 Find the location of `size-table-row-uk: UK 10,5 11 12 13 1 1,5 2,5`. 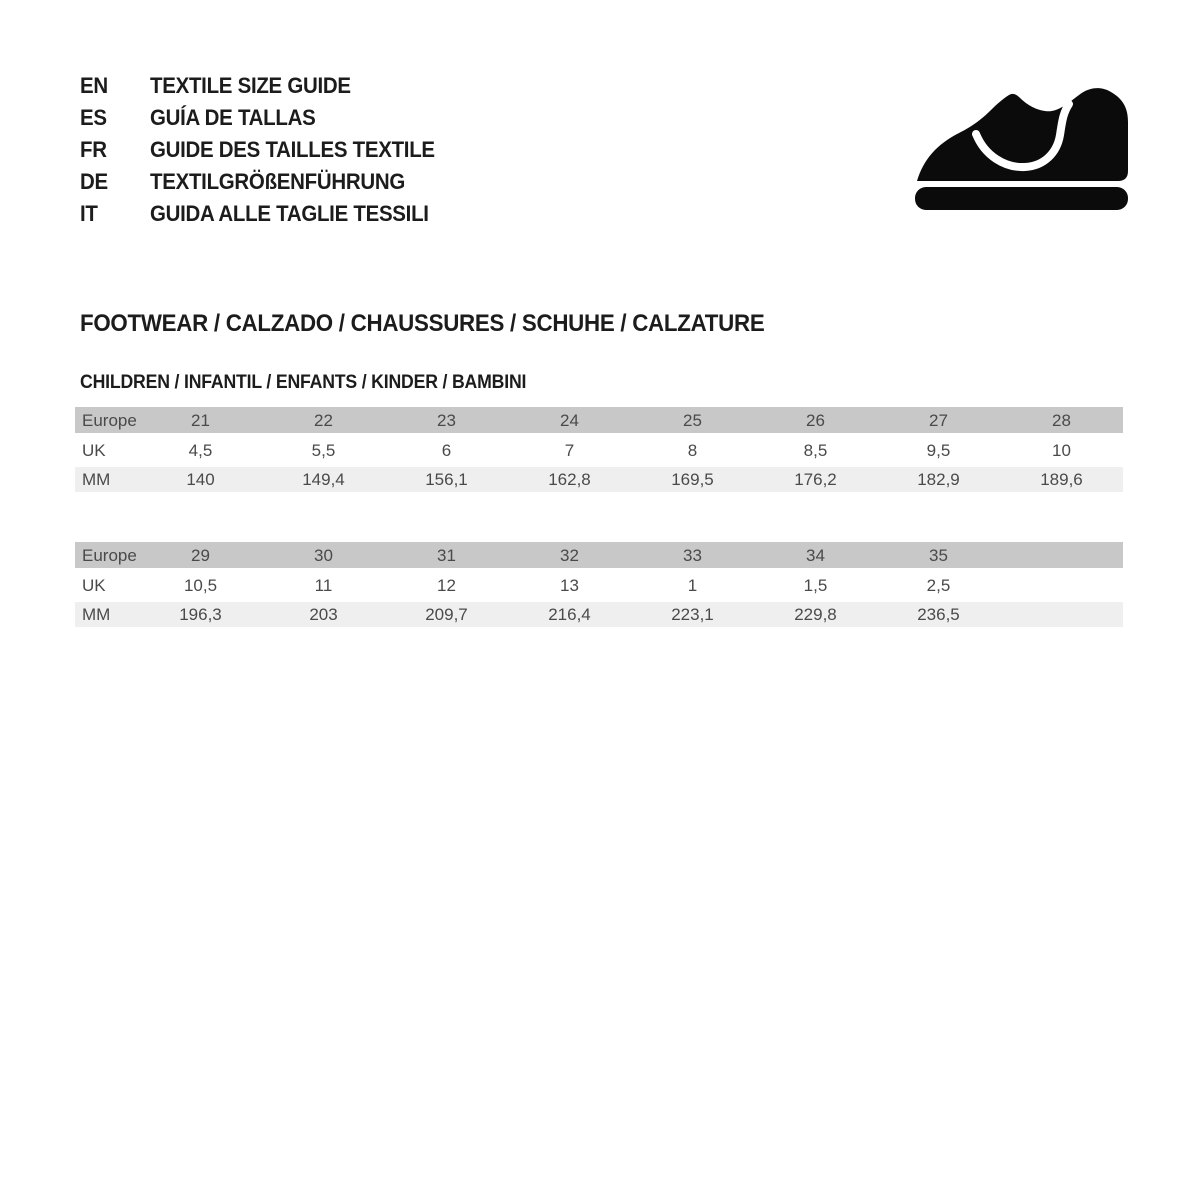

size-table-row-uk: UK 10,5 11 12 13 1 1,5 2,5 is located at coordinates (599, 585).